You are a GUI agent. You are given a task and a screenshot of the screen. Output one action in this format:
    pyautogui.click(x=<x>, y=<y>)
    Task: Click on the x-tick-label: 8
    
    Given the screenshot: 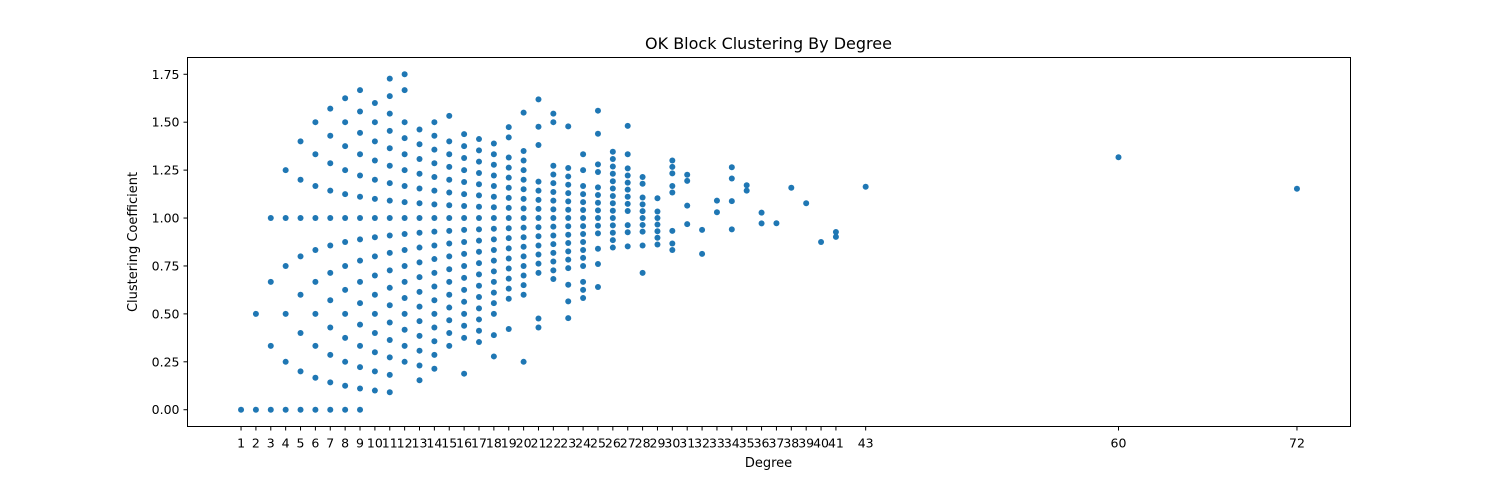 What is the action you would take?
    pyautogui.click(x=345, y=443)
    